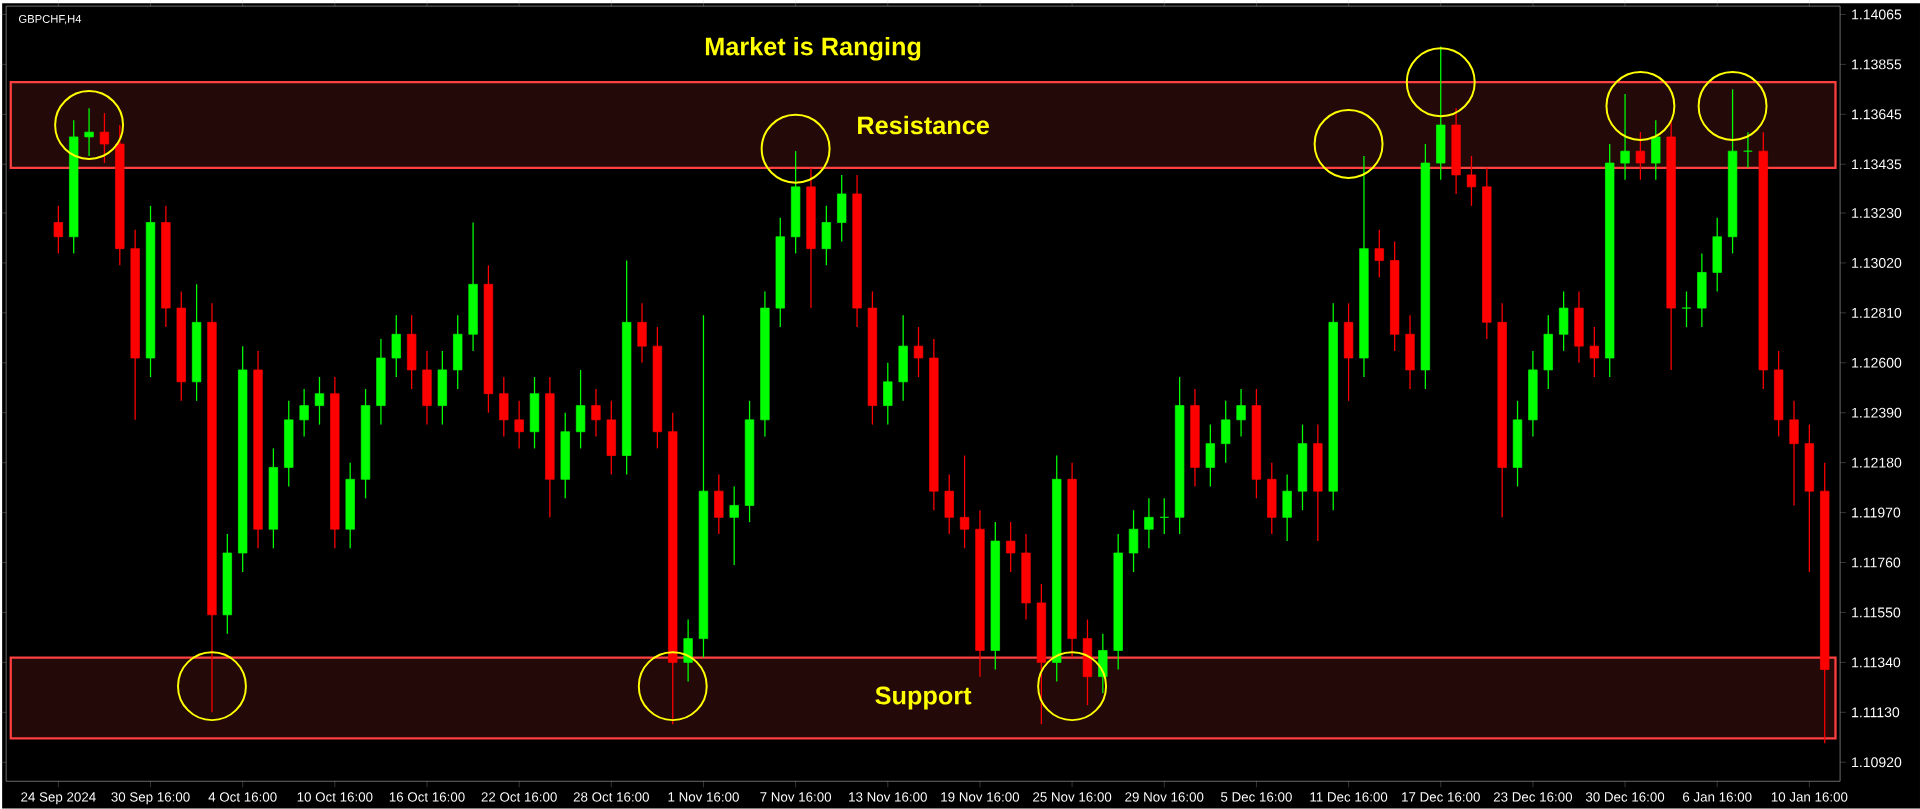 The width and height of the screenshot is (1920, 809). What do you see at coordinates (1625, 797) in the screenshot?
I see `x-tick-label: 30 Dec 16:00` at bounding box center [1625, 797].